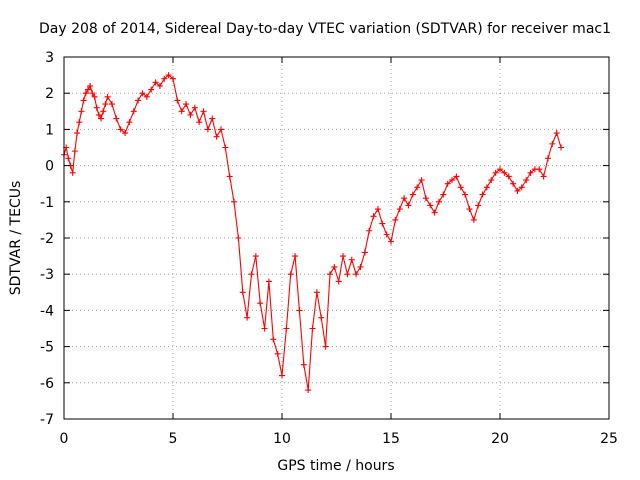  I want to click on y-tick-label: 2, so click(49, 94).